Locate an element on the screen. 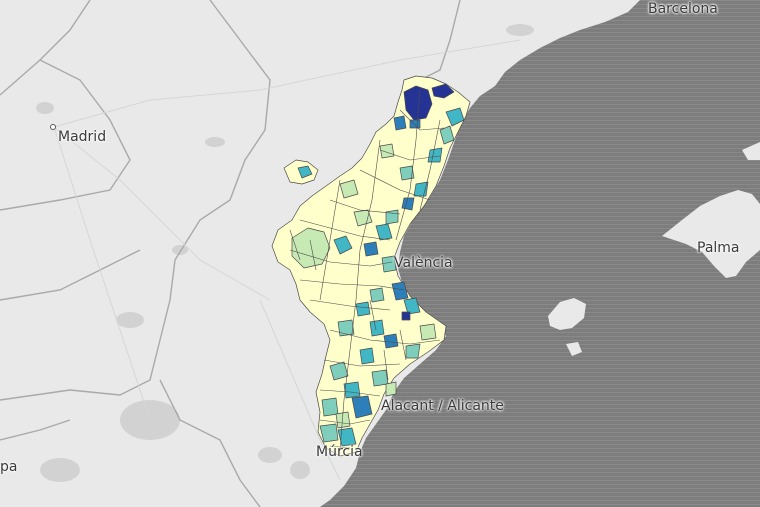 The height and width of the screenshot is (507, 760). label-granada-partial: pa is located at coordinates (9, 467).